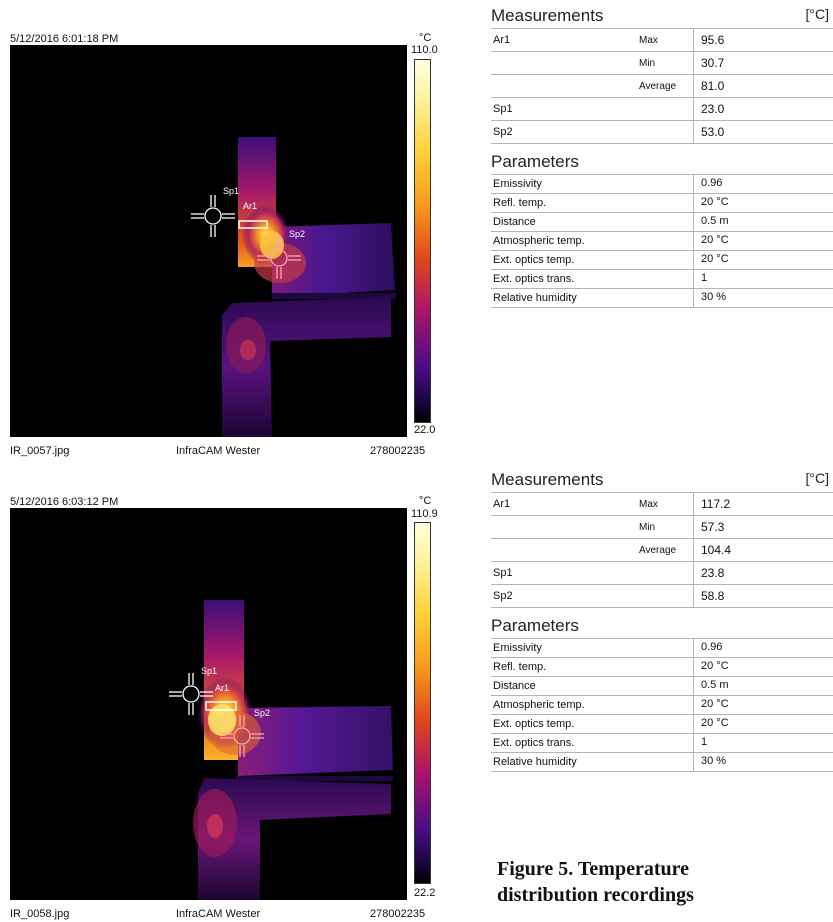 The height and width of the screenshot is (922, 833). Describe the element at coordinates (662, 596) in the screenshot. I see `measurement-row: Sp2 58.8` at that location.